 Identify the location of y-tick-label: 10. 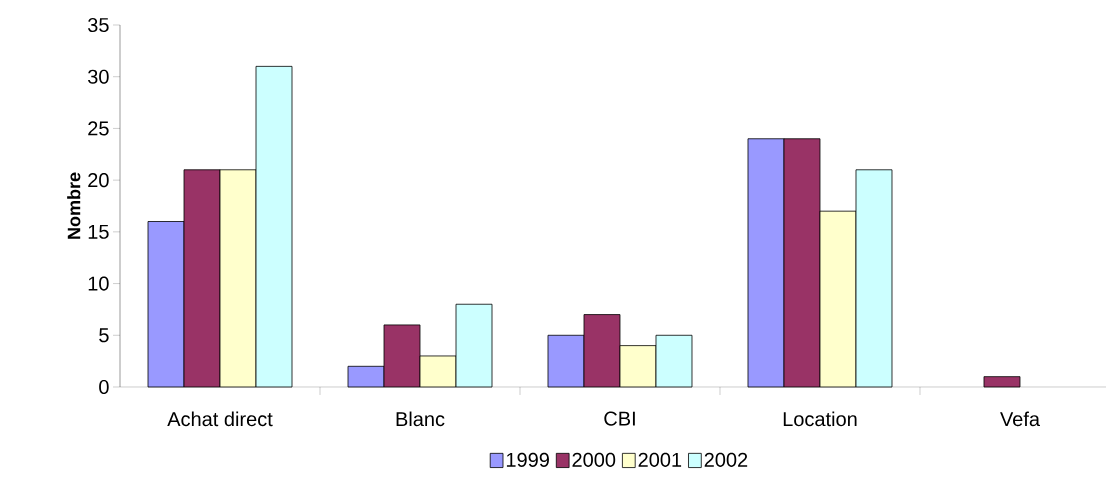
(98, 283).